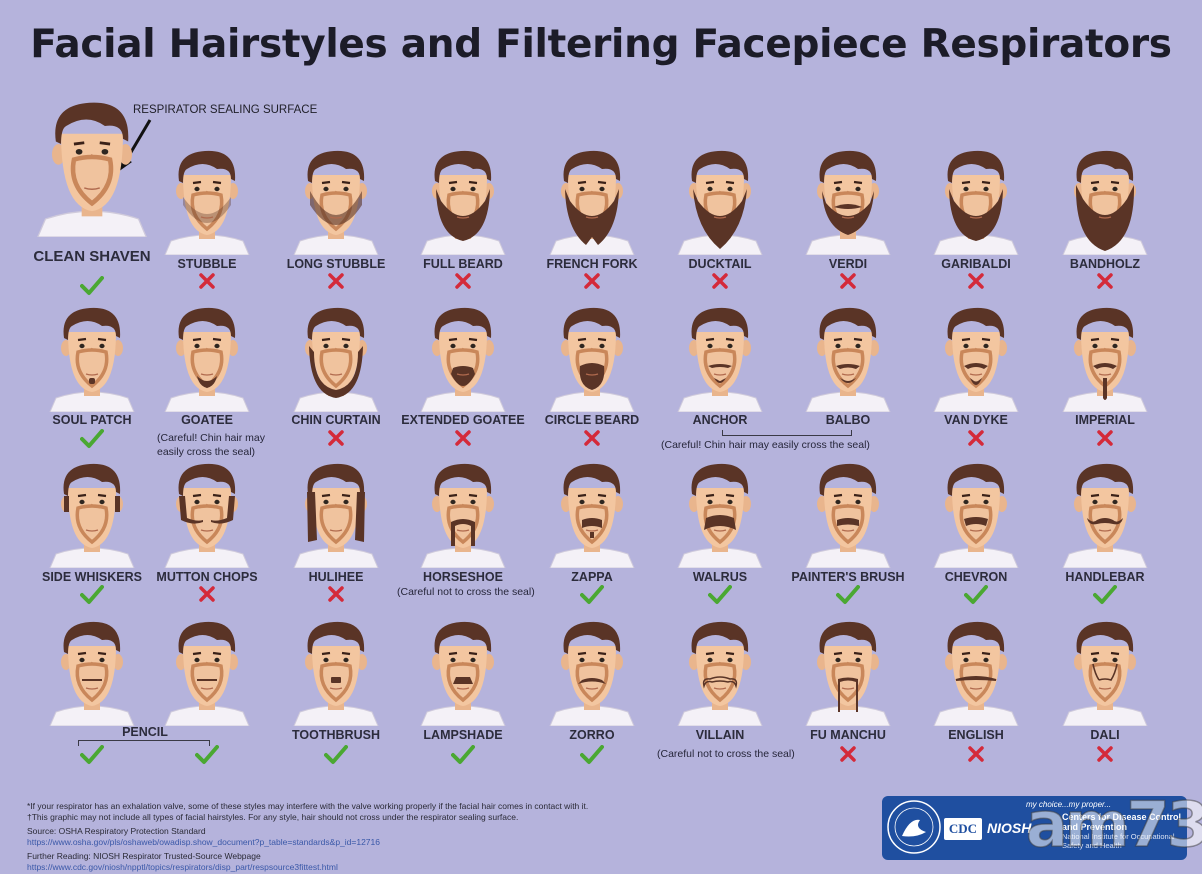 This screenshot has width=1202, height=874. I want to click on pencil-label: PENCIL, so click(145, 732).